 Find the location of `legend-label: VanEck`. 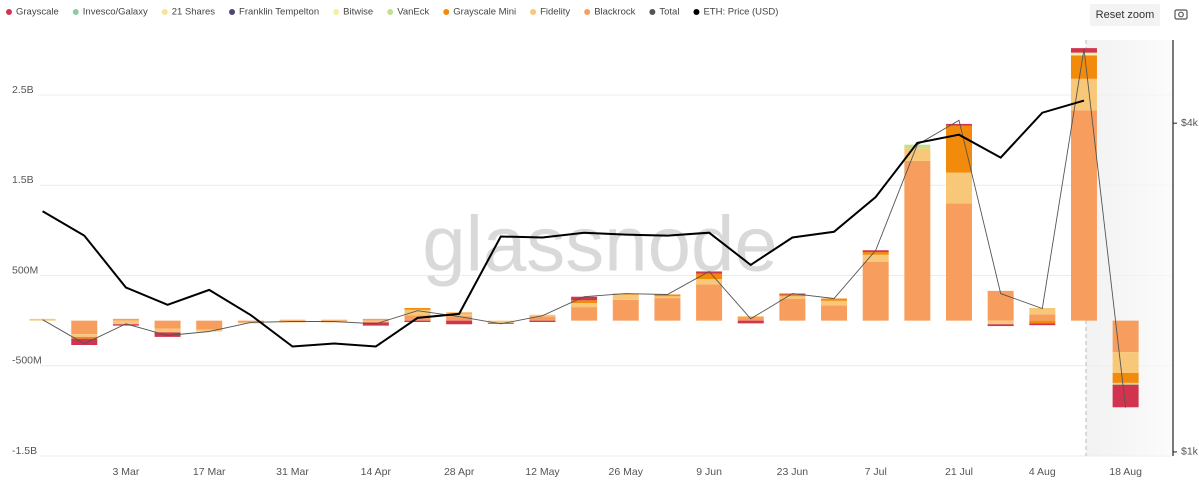

legend-label: VanEck is located at coordinates (413, 12).